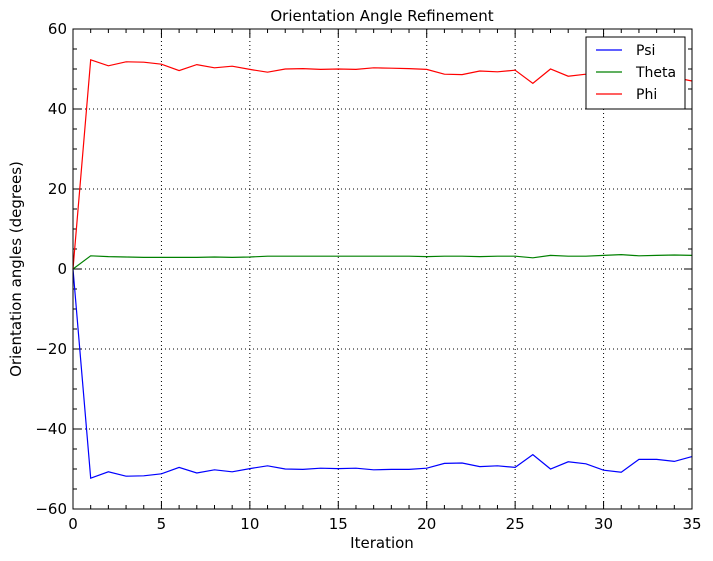 This screenshot has height=561, width=713. Describe the element at coordinates (338, 524) in the screenshot. I see `x-tick-label: 15` at that location.